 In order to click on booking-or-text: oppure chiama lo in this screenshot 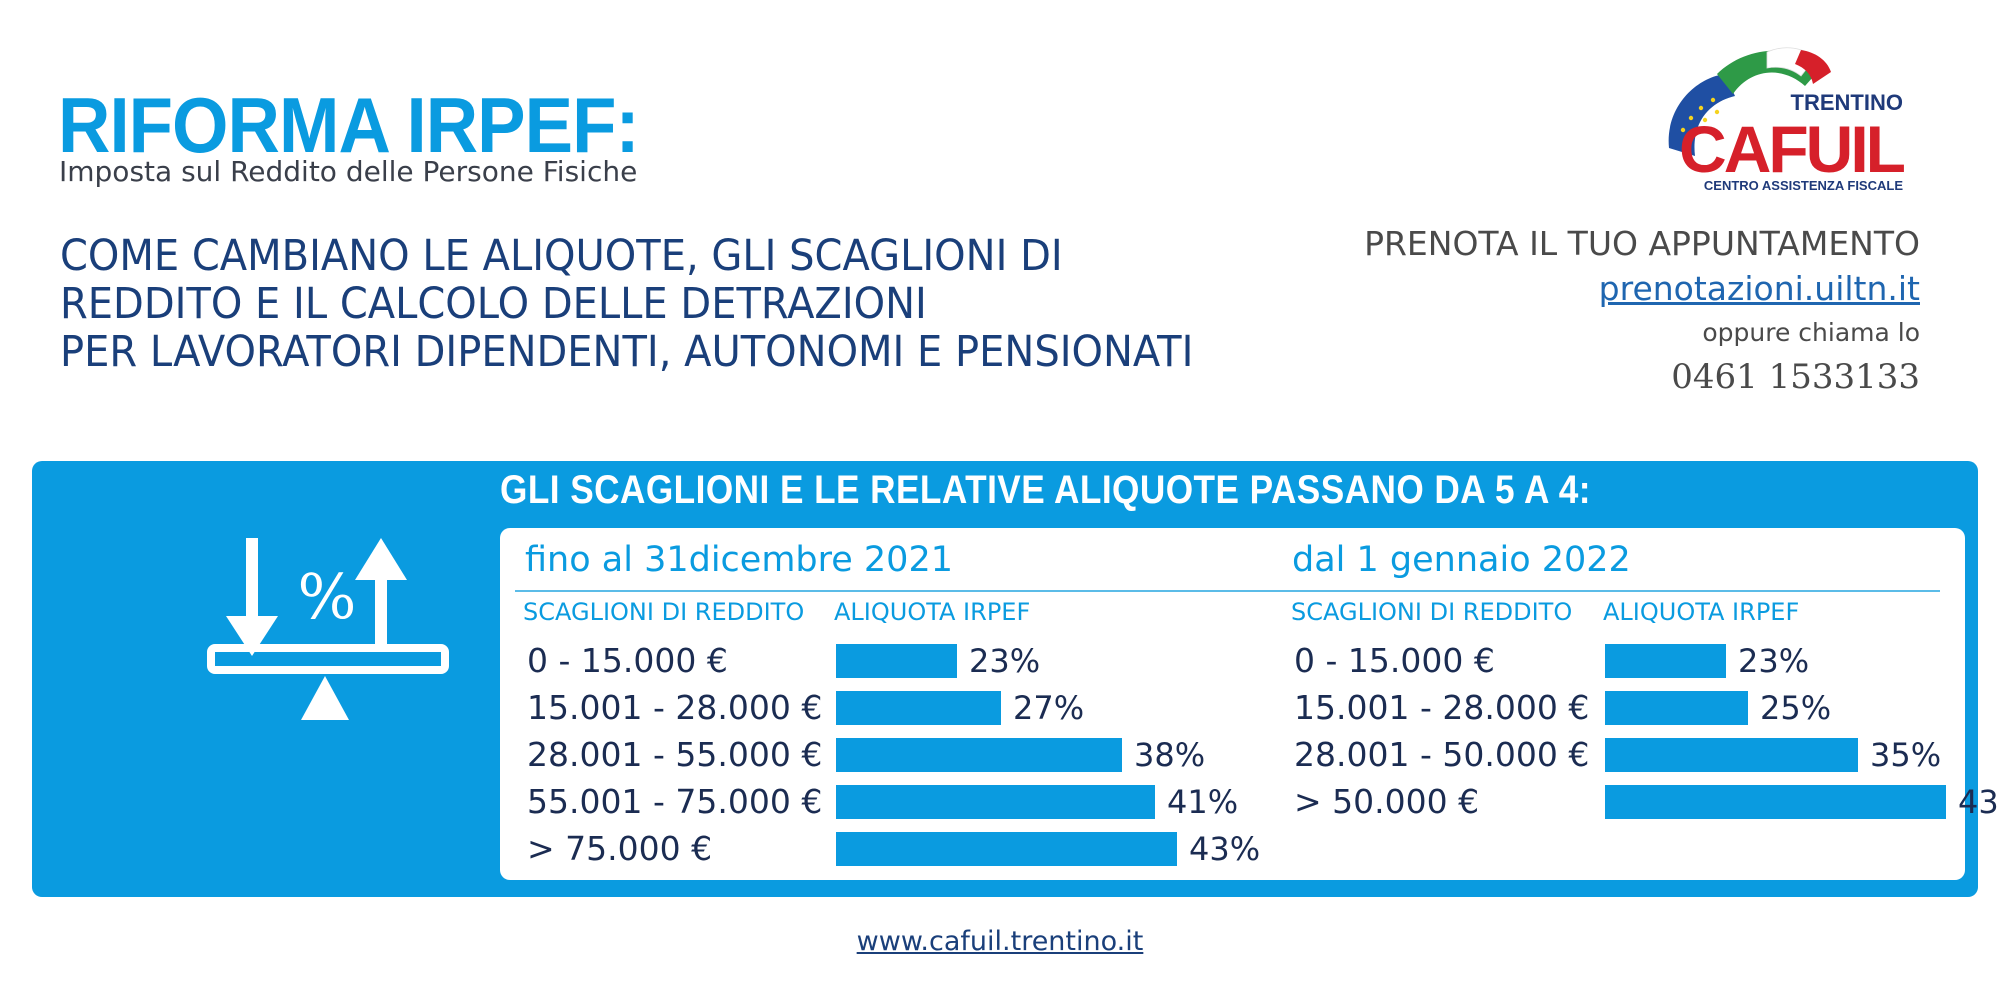, I will do `click(1811, 332)`.